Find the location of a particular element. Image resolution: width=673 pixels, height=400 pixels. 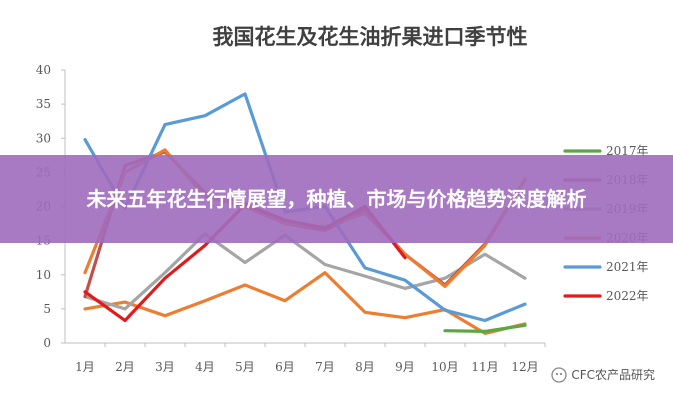

chart-title: 我国花生及花生油折果进口季节性 is located at coordinates (370, 36).